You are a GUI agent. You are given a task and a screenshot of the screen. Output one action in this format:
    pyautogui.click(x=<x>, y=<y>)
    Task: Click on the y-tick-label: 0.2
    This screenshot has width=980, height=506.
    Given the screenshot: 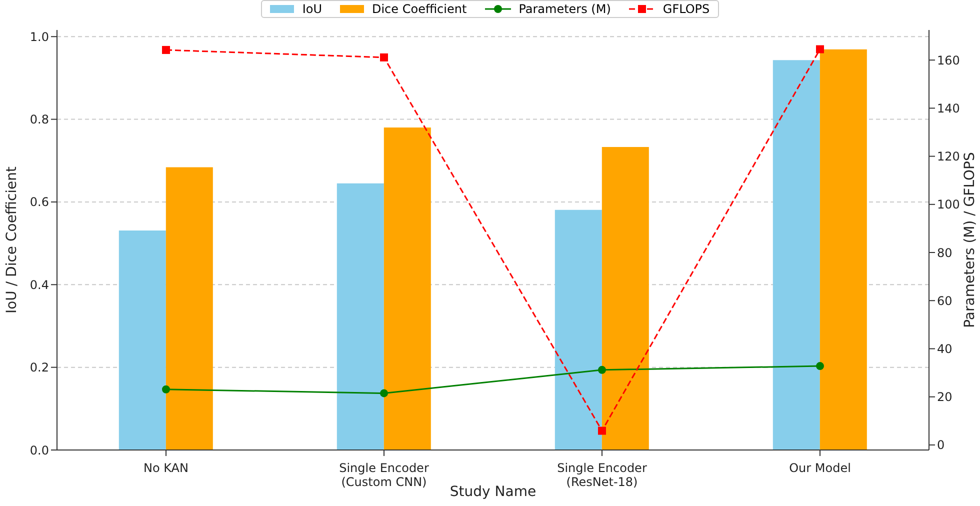 What is the action you would take?
    pyautogui.click(x=39, y=367)
    